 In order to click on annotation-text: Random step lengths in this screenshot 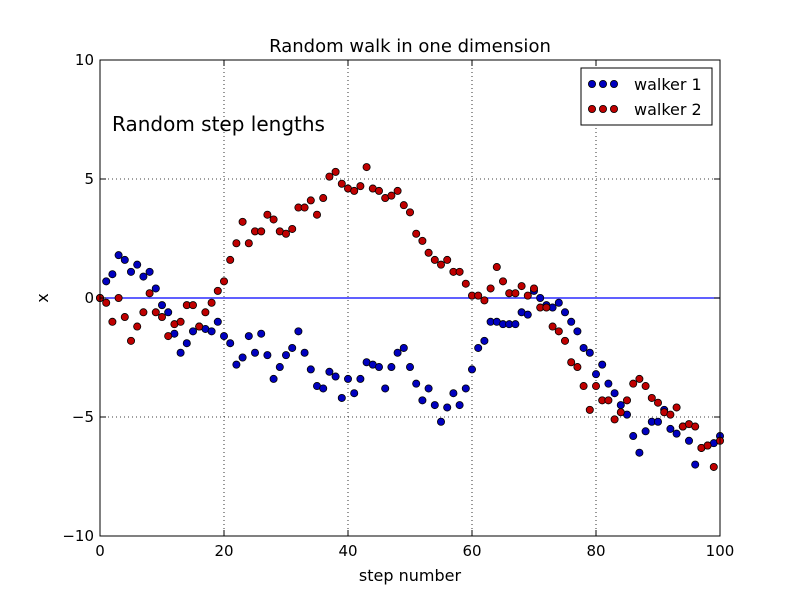, I will do `click(218, 124)`.